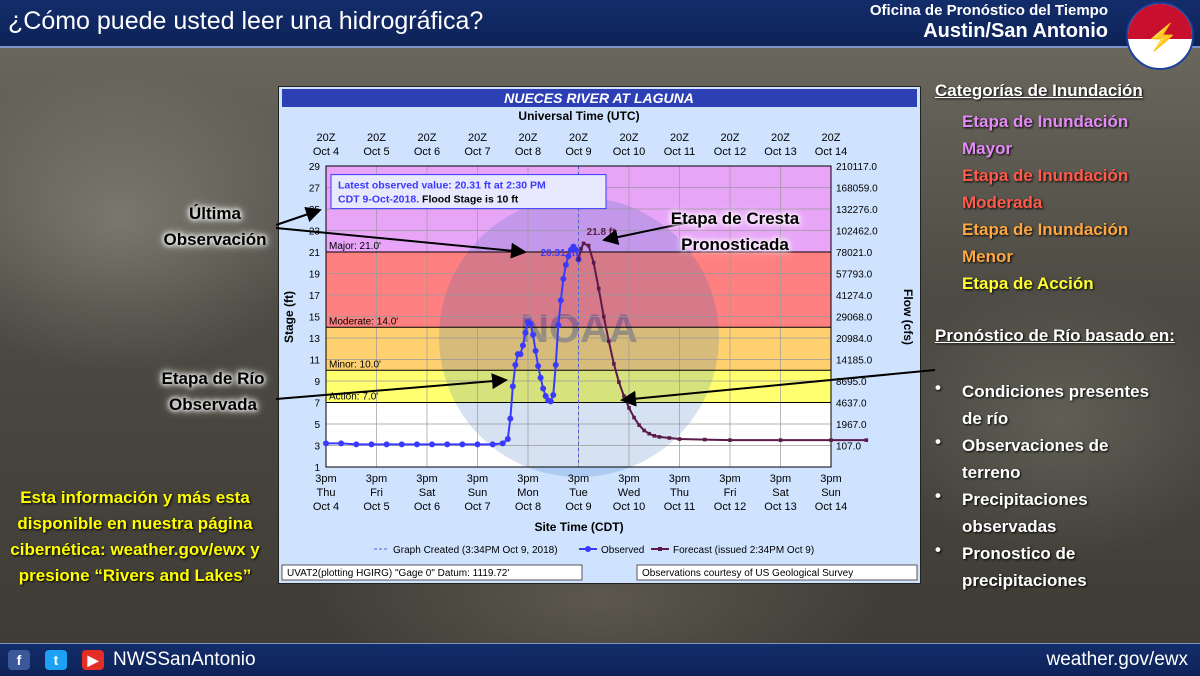 This screenshot has width=1200, height=676. What do you see at coordinates (988, 10) in the screenshot?
I see `office-name: Oficina de Pronóstico del Tiempo` at bounding box center [988, 10].